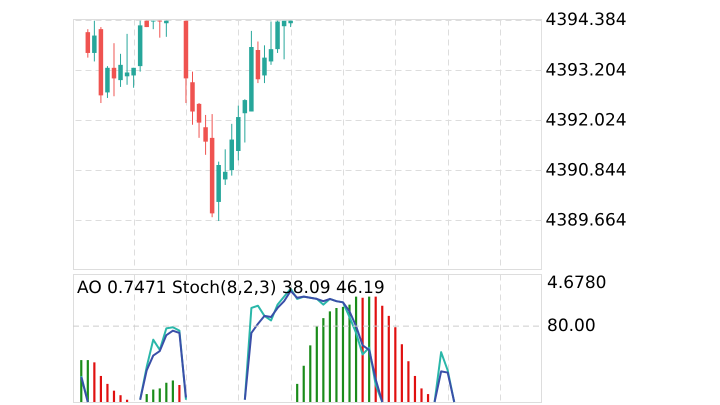 This screenshot has height=405, width=720. What do you see at coordinates (586, 120) in the screenshot?
I see `y-tick-label: 4392.024` at bounding box center [586, 120].